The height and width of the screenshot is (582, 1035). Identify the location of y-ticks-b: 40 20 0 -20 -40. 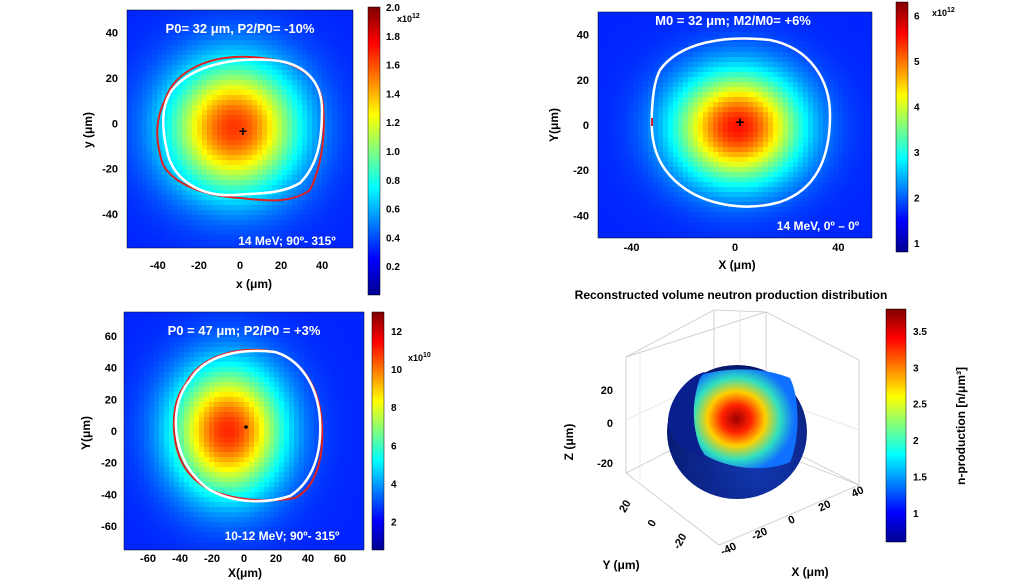
(581, 126).